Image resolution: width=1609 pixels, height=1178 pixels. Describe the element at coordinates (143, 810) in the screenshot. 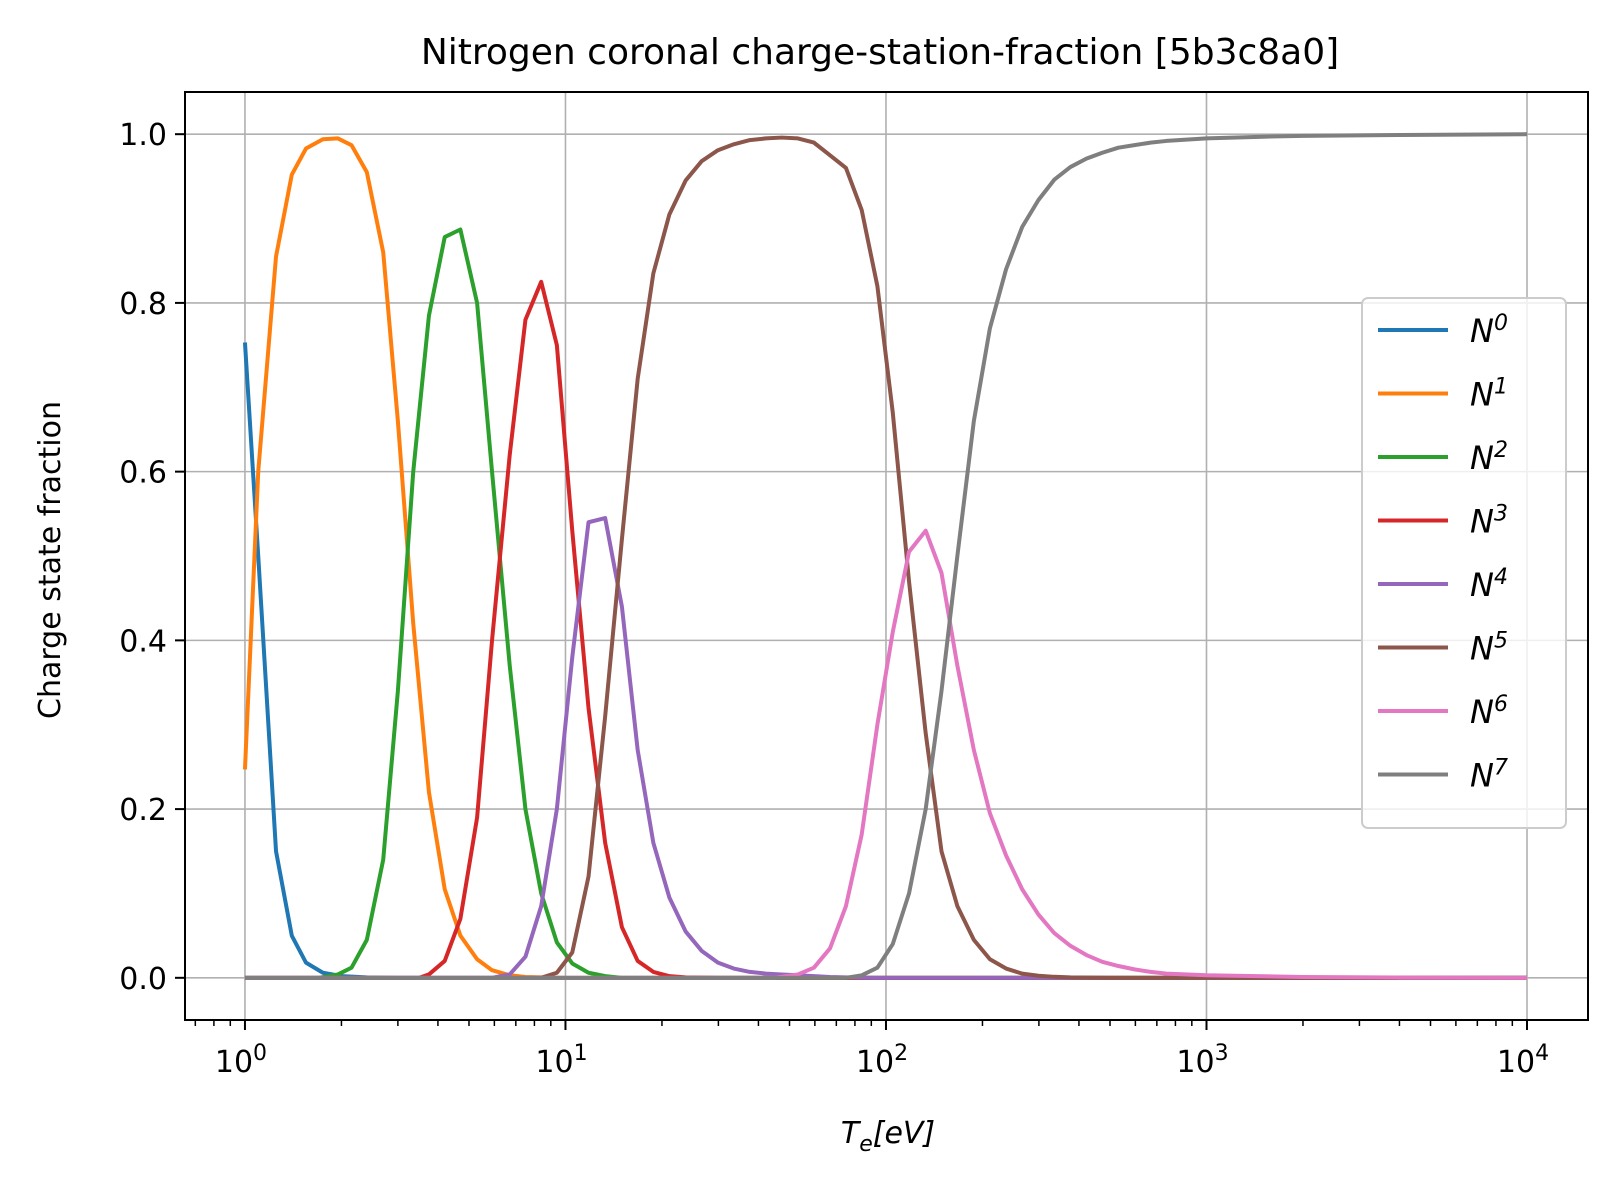

I see `y-tick-label: 0.2` at that location.